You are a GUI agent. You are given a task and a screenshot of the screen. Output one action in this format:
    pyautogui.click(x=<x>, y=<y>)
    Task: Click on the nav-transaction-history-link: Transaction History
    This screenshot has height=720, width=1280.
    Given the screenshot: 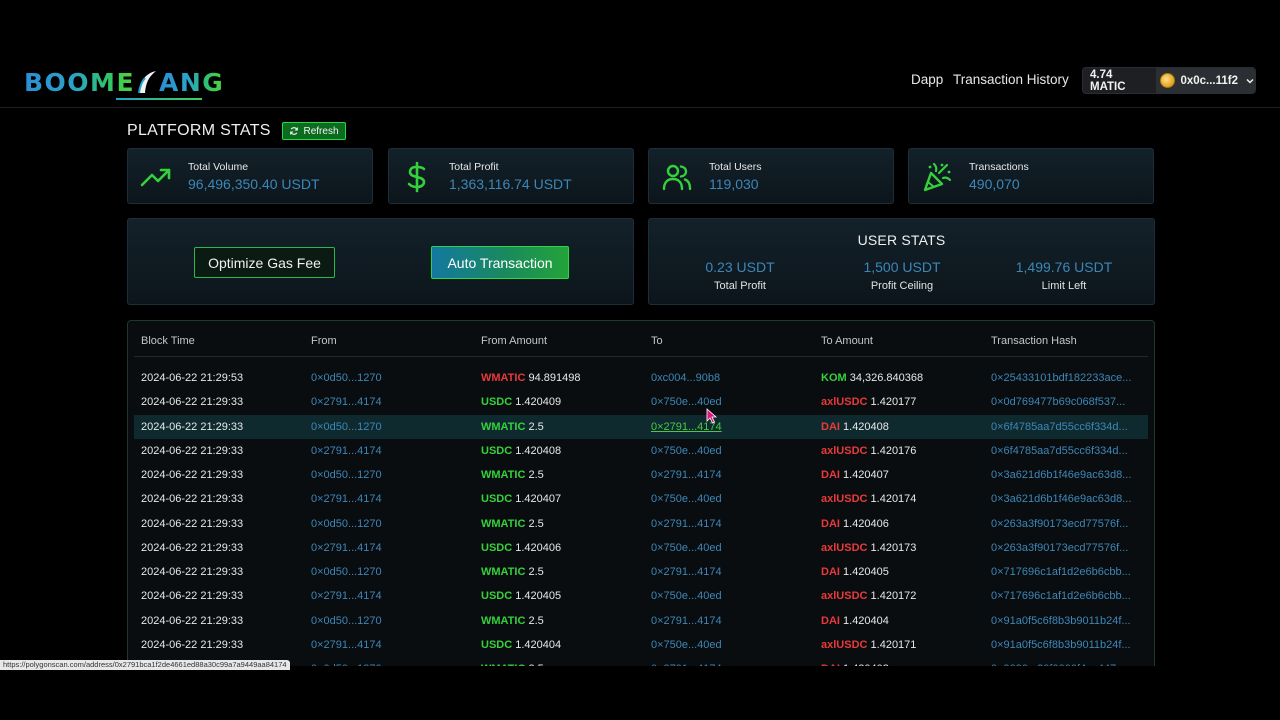 What is the action you would take?
    pyautogui.click(x=1011, y=79)
    